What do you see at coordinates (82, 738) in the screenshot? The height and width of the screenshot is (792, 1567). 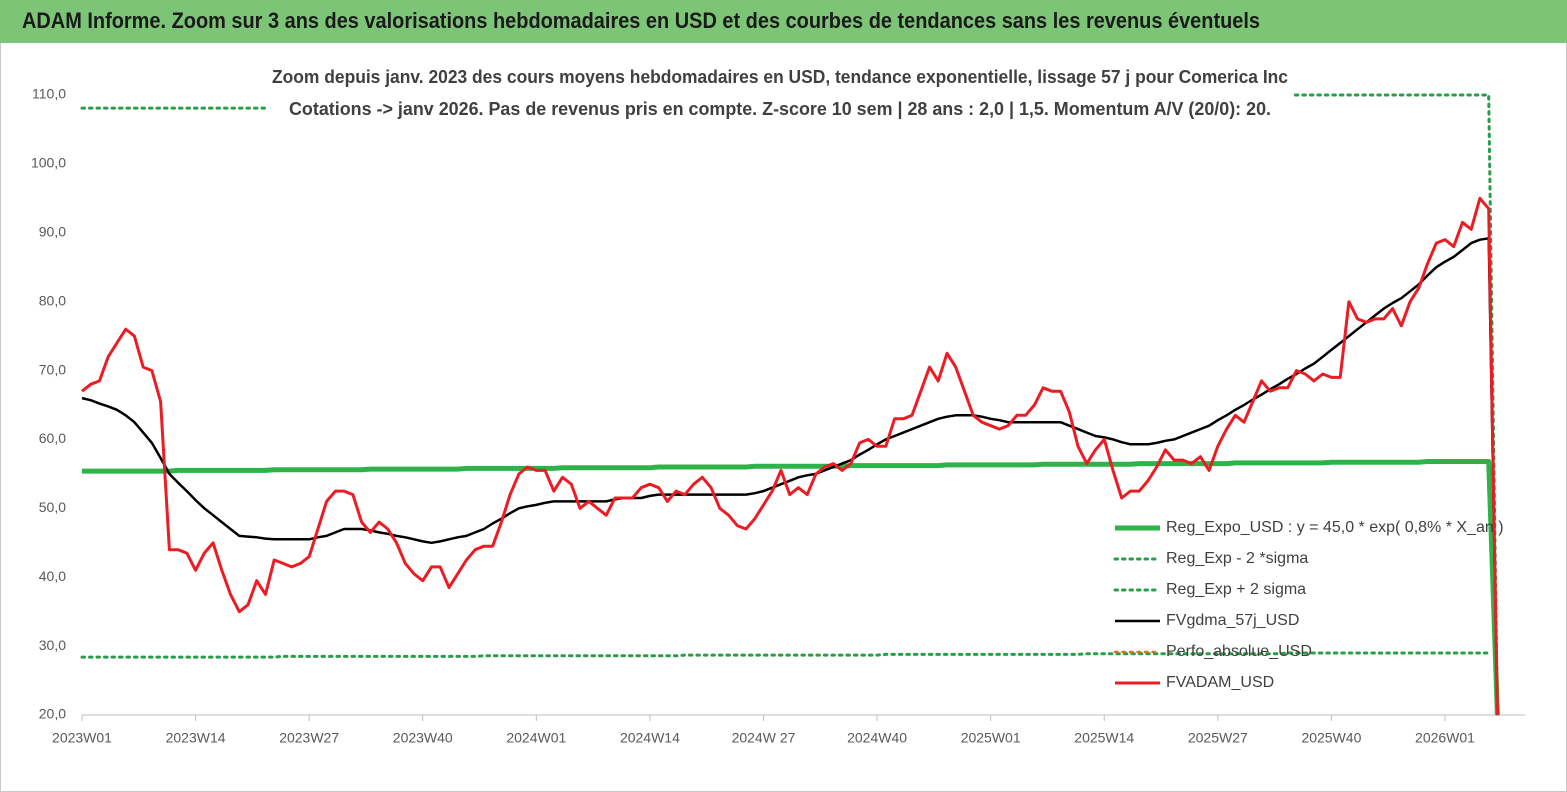 I see `x-tick-label: 2023W01` at bounding box center [82, 738].